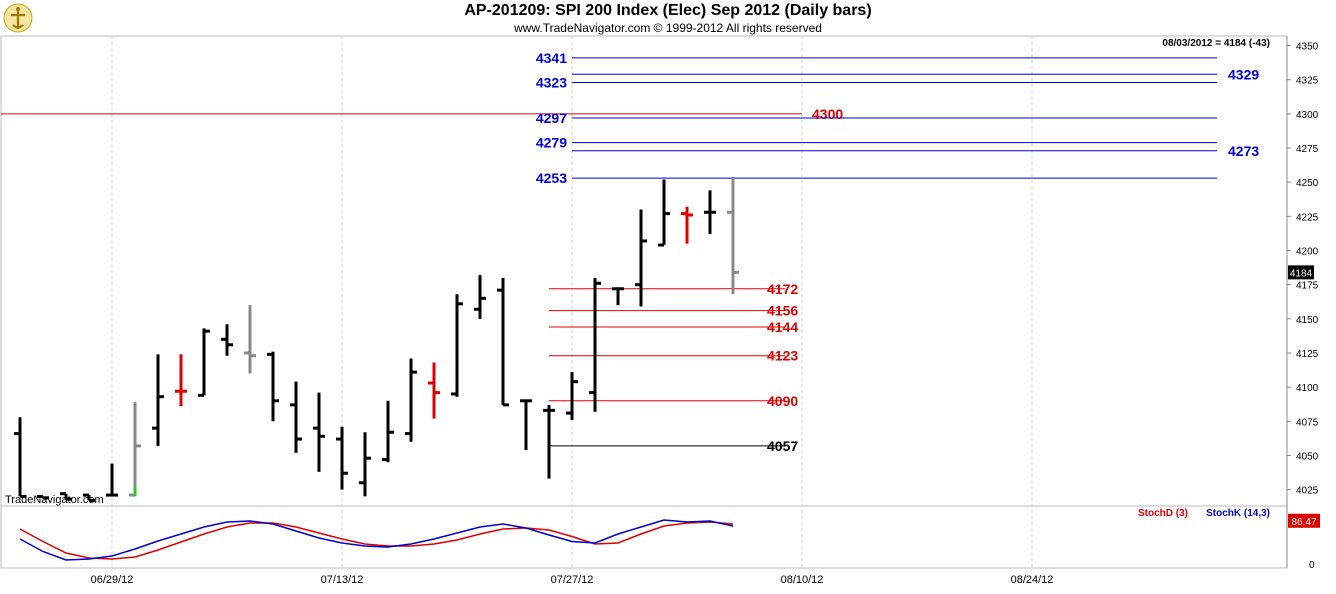 This screenshot has height=594, width=1336. What do you see at coordinates (782, 401) in the screenshot?
I see `level-label-4090: 4090` at bounding box center [782, 401].